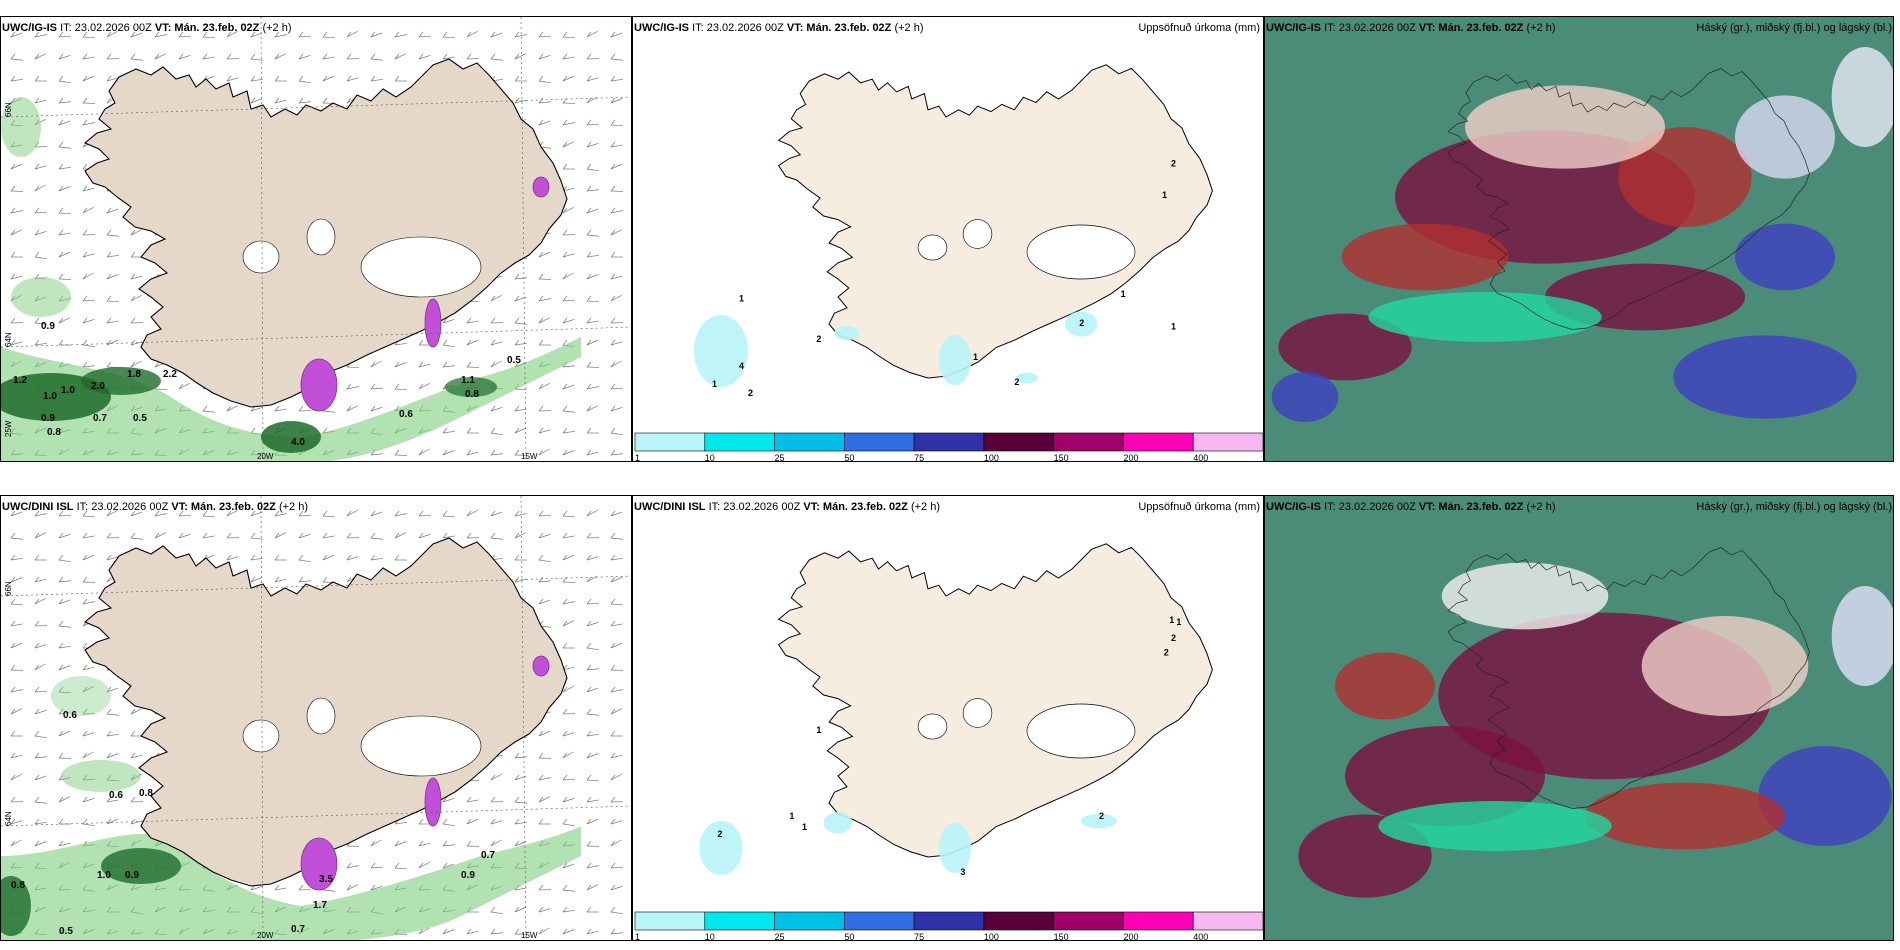  What do you see at coordinates (406, 414) in the screenshot?
I see `gust-value-label: 0.6` at bounding box center [406, 414].